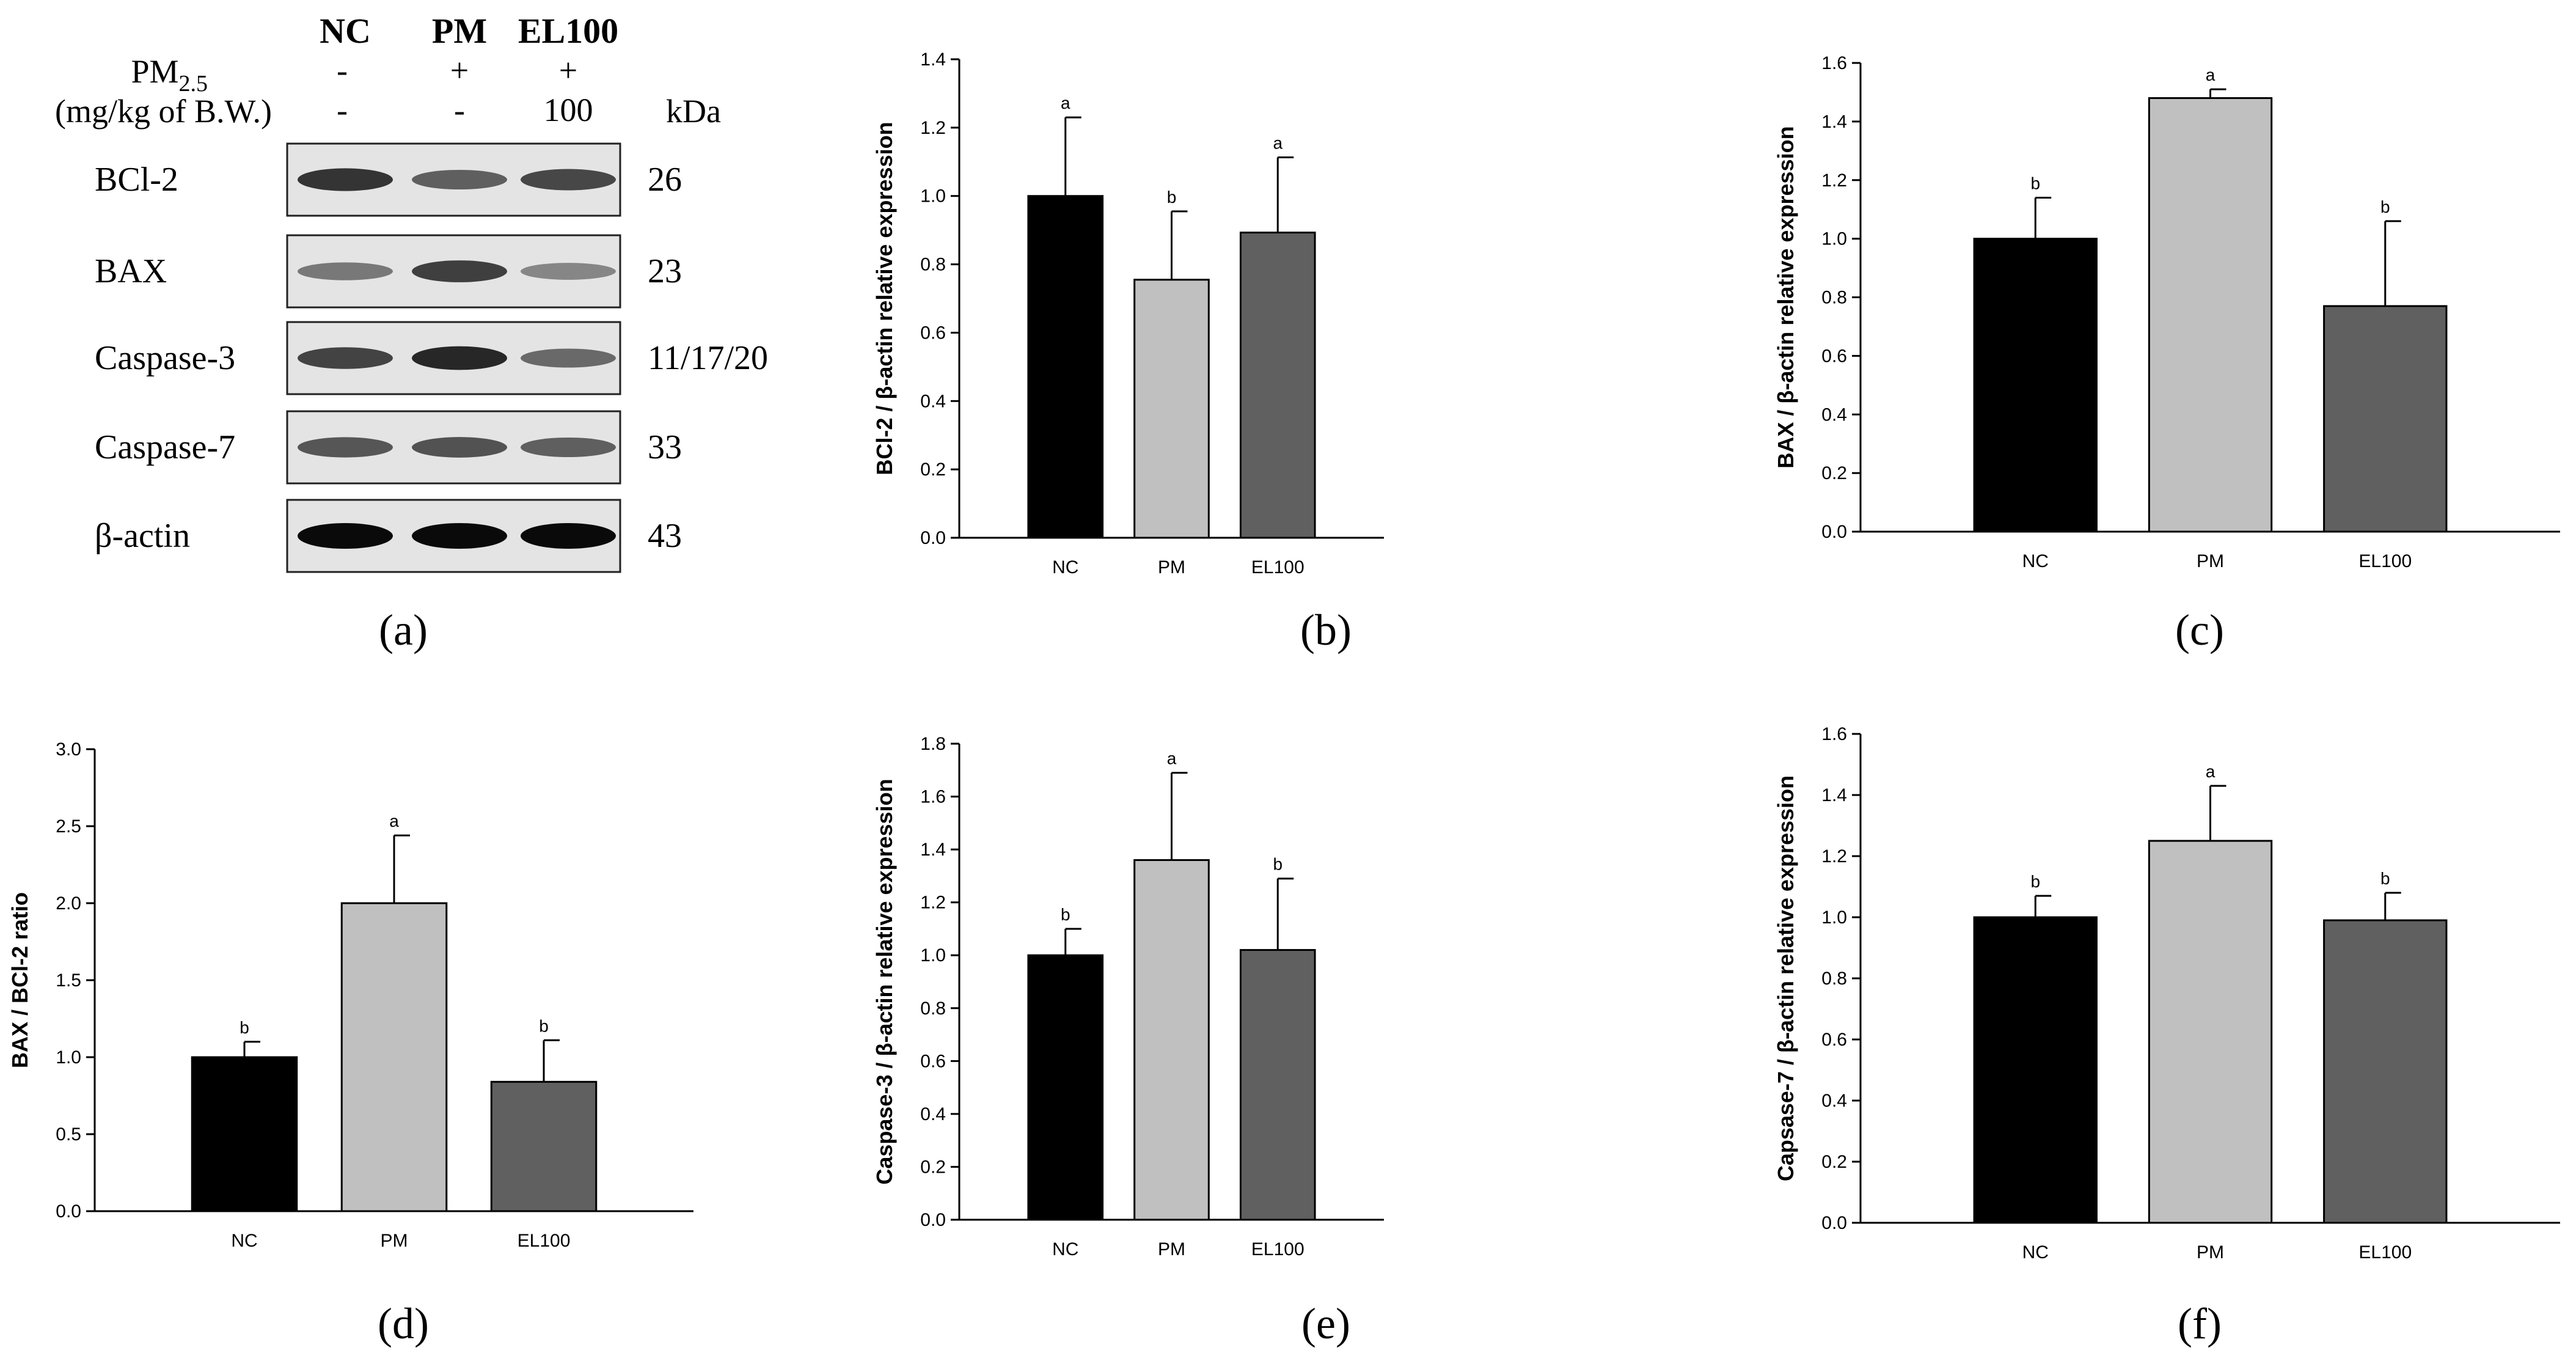 This screenshot has width=2576, height=1367. What do you see at coordinates (665, 180) in the screenshot?
I see `blot-kda-value: 26` at bounding box center [665, 180].